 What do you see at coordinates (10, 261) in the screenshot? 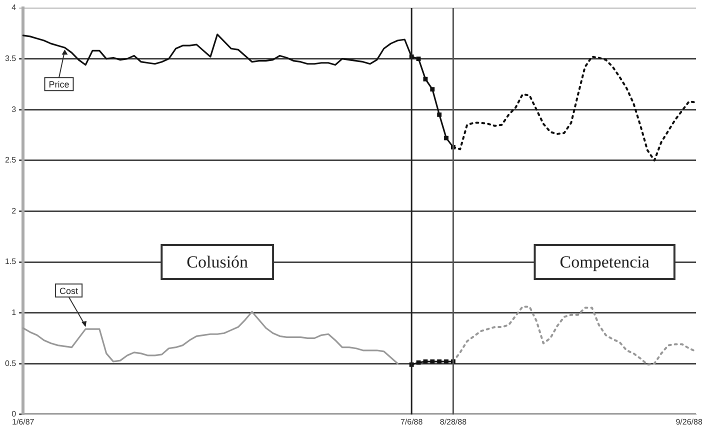
I see `y-tick-label: 1.5` at bounding box center [10, 261].